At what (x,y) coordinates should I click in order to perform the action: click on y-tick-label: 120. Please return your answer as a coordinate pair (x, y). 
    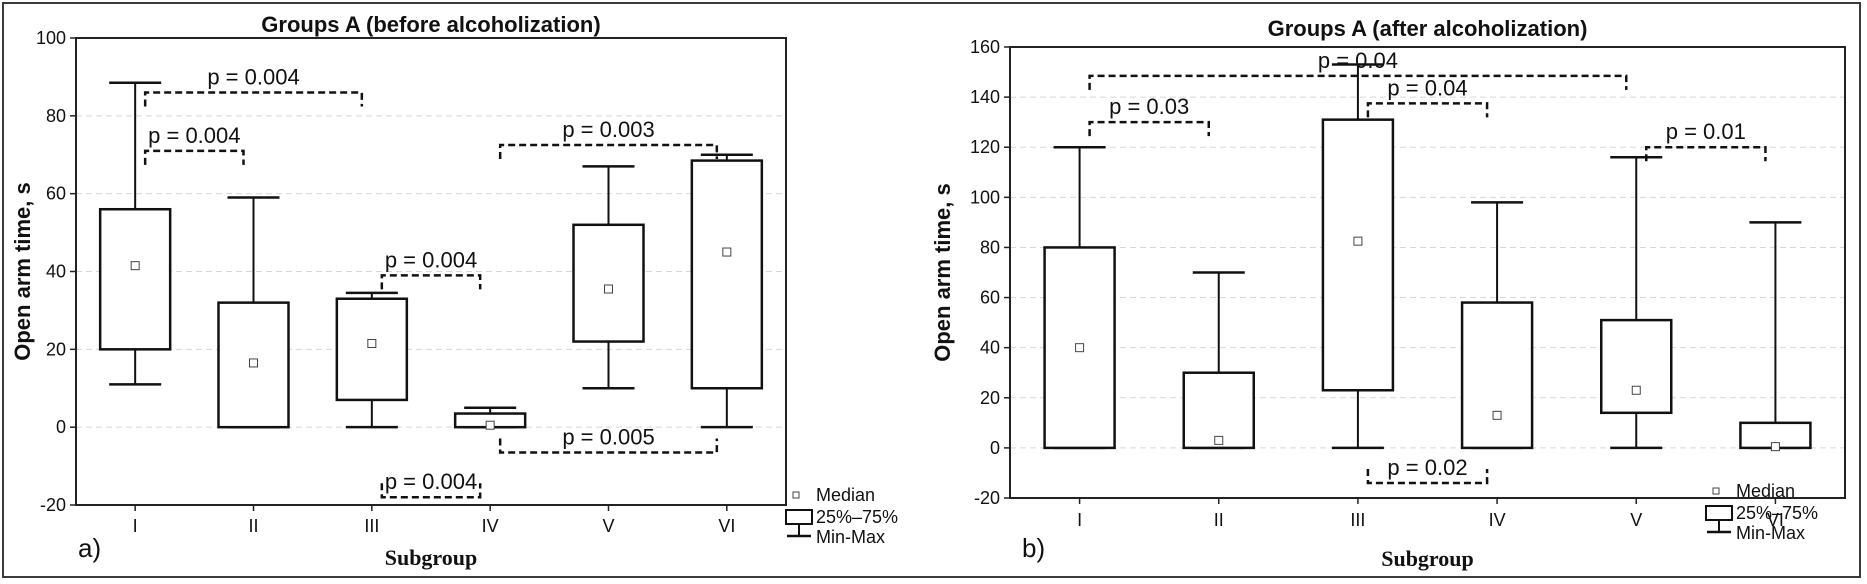
    Looking at the image, I should click on (985, 147).